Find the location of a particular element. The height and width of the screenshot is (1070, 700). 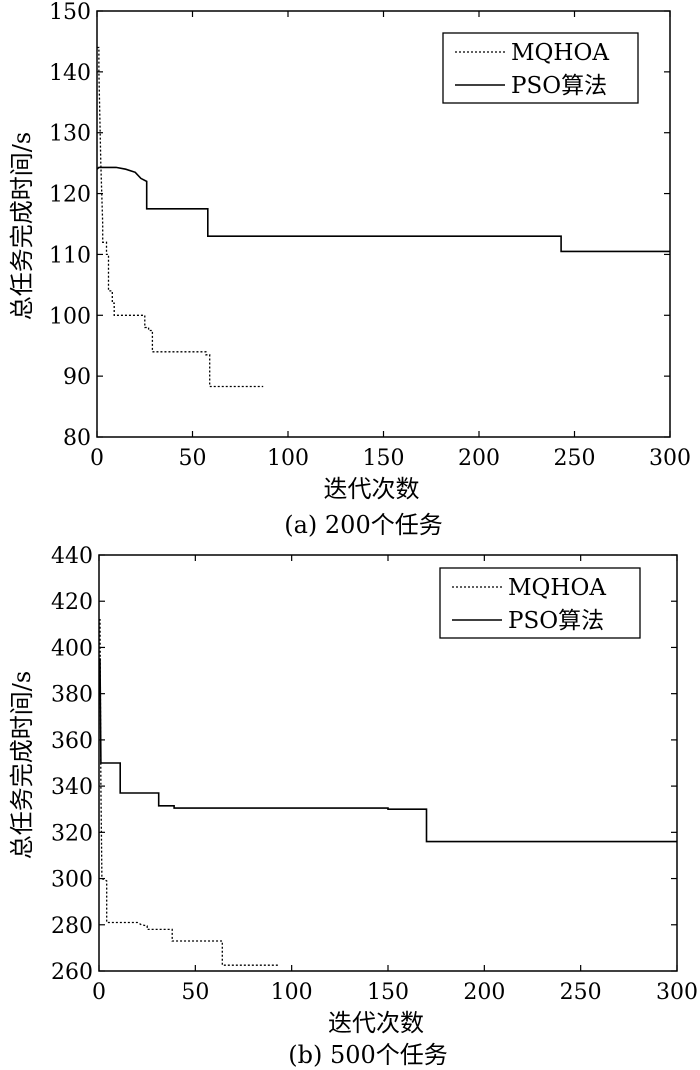

y-tick-label: 360 is located at coordinates (72, 741).